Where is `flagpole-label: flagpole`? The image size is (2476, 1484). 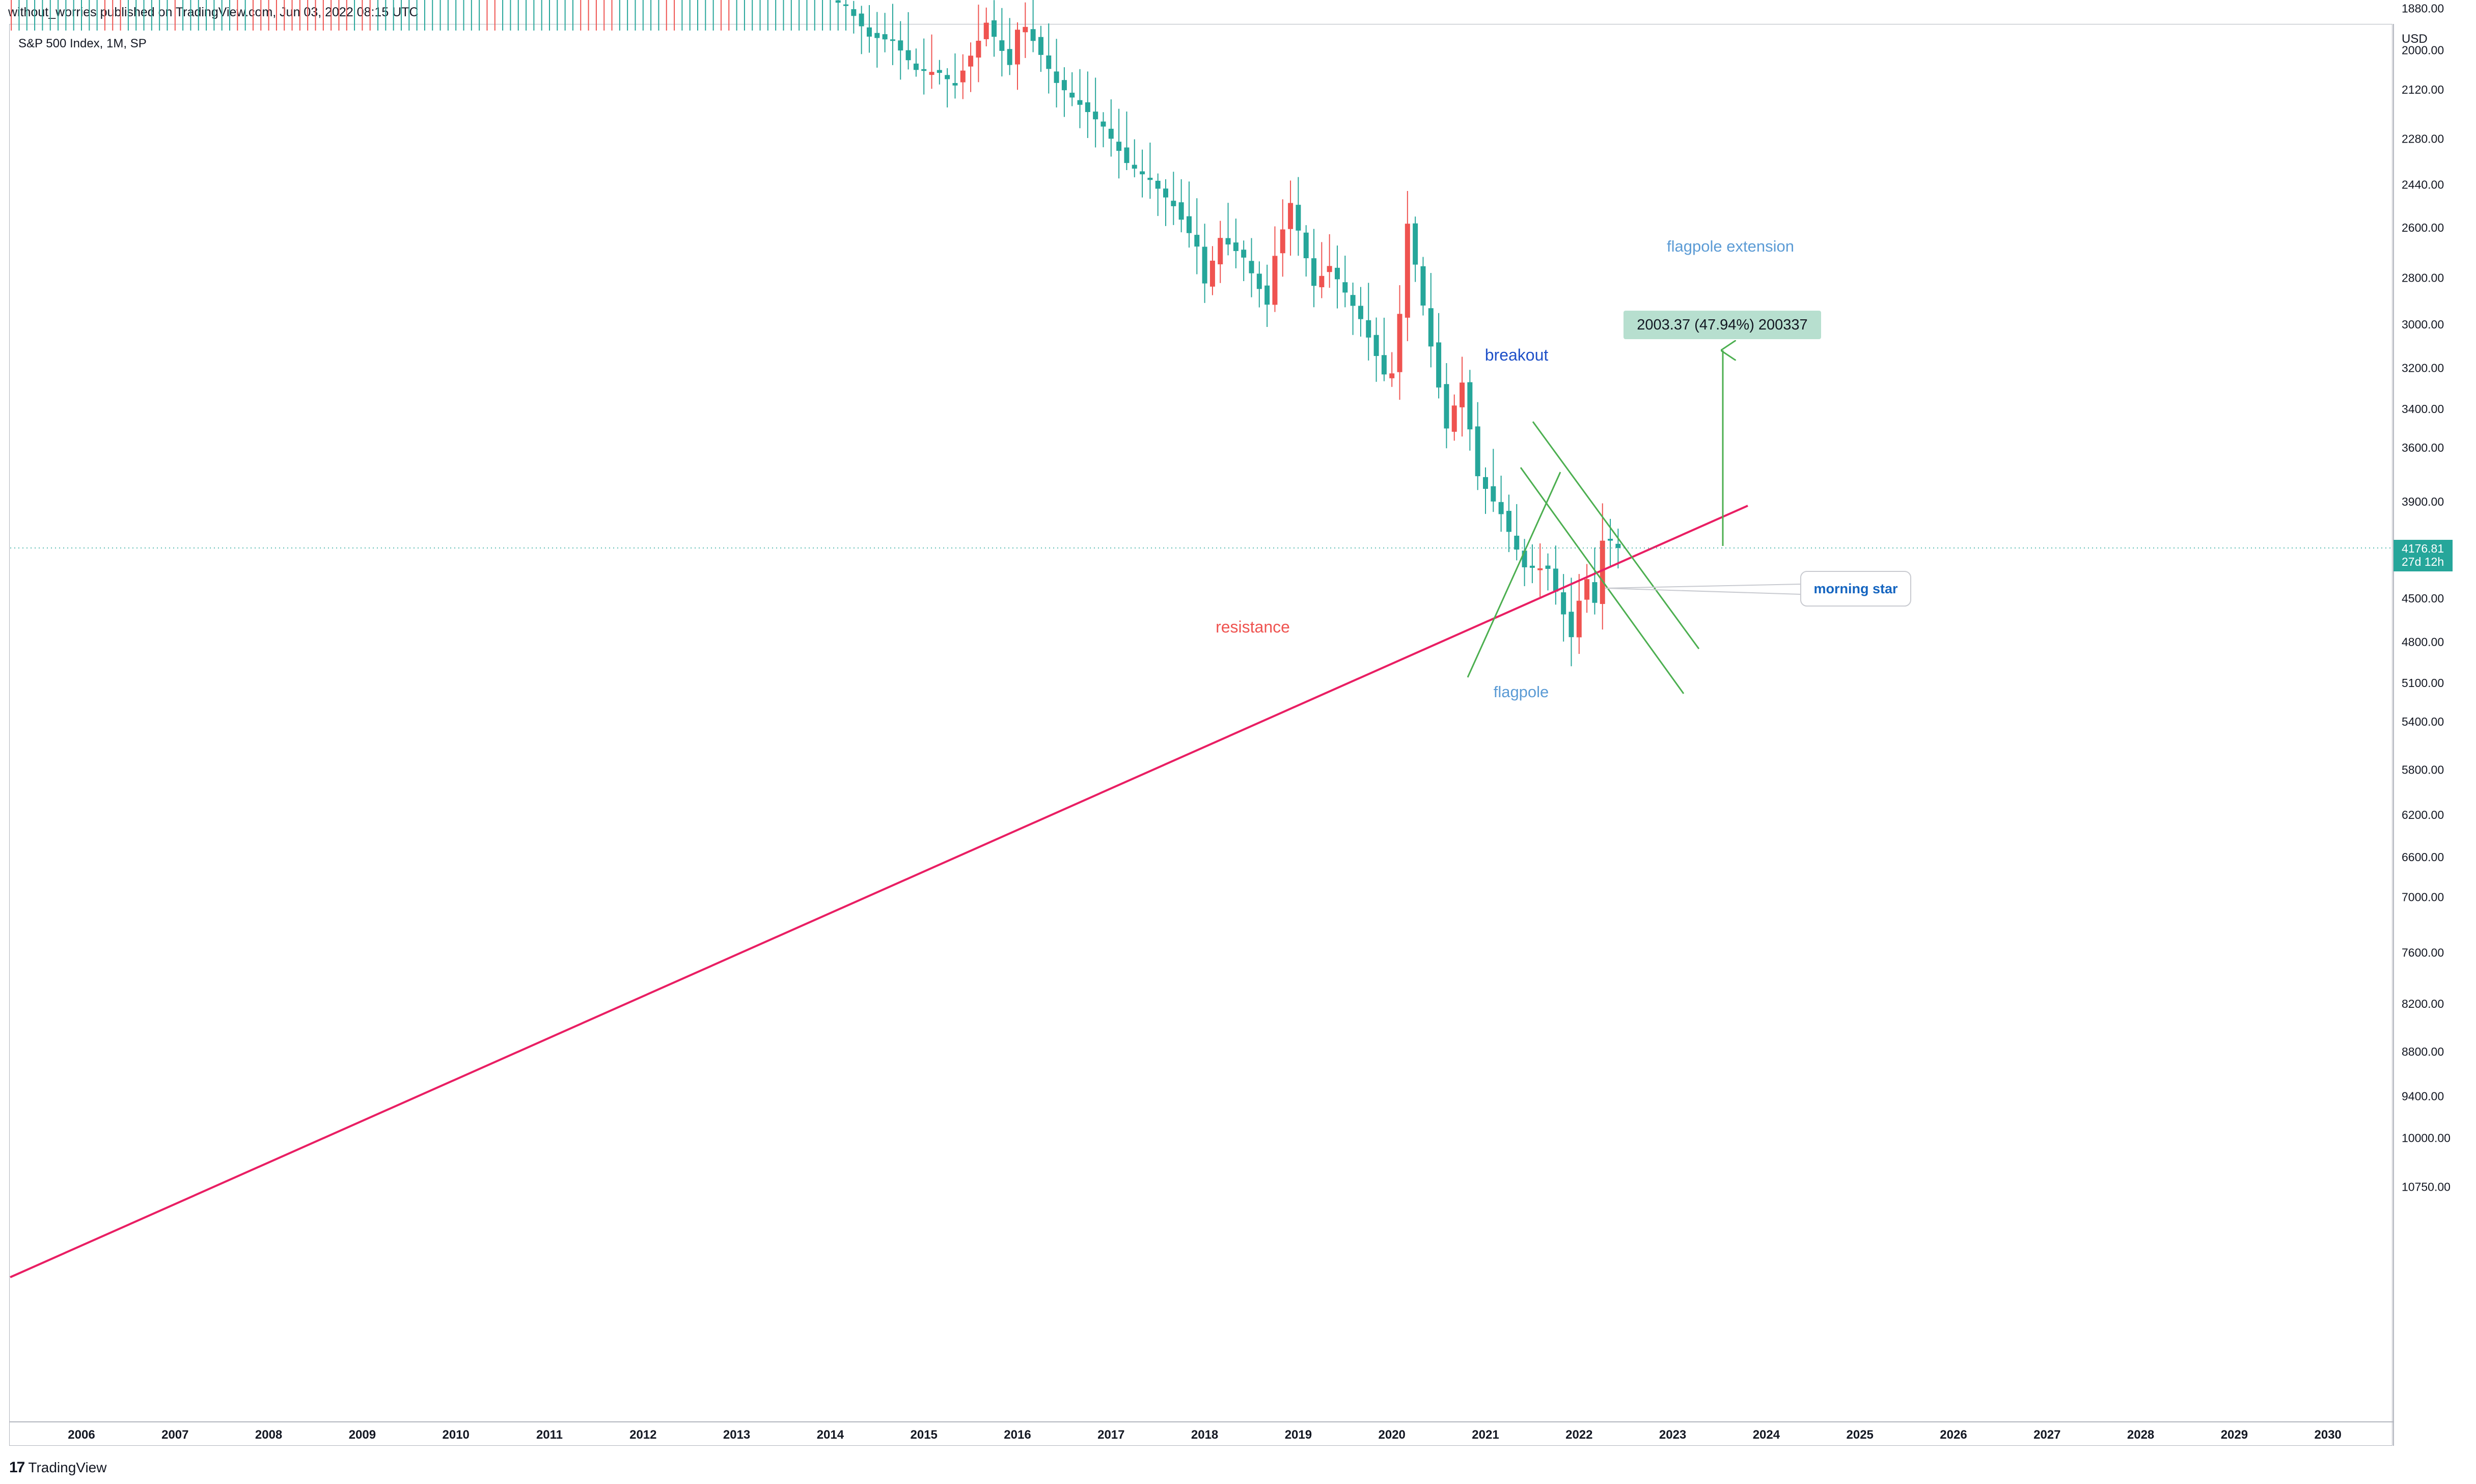
flagpole-label: flagpole is located at coordinates (1521, 692).